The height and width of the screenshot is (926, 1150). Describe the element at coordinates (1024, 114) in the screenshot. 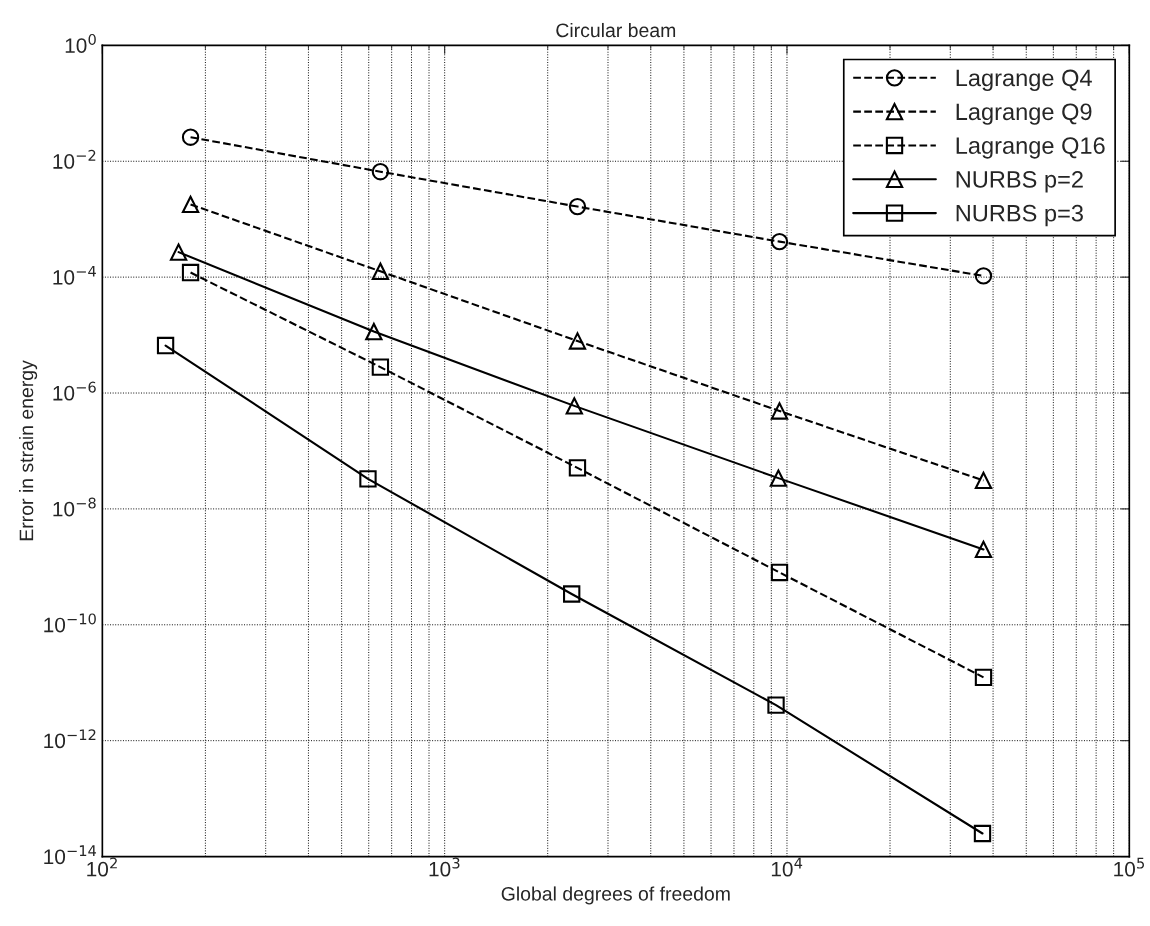

I see `legend-label: Lagrange Q9` at that location.